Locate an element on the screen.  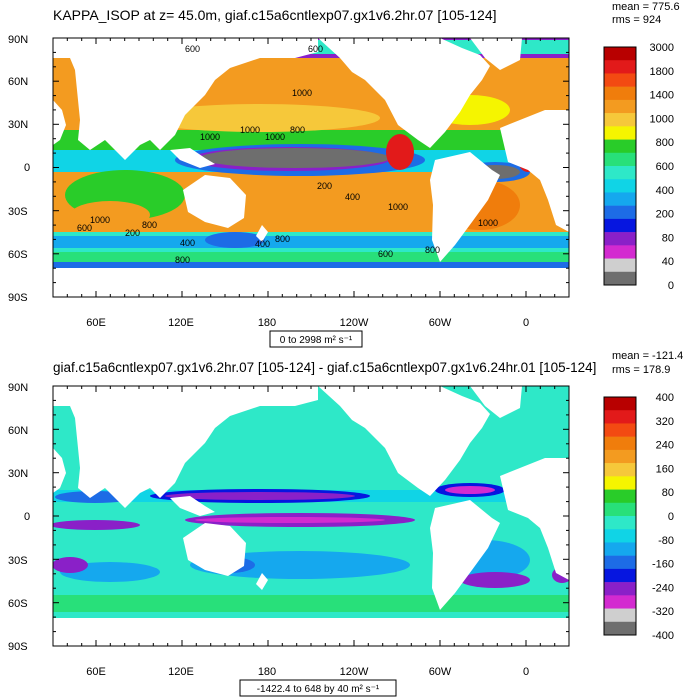
range-label: 0 to 2998 m² s⁻¹ is located at coordinates (316, 340).